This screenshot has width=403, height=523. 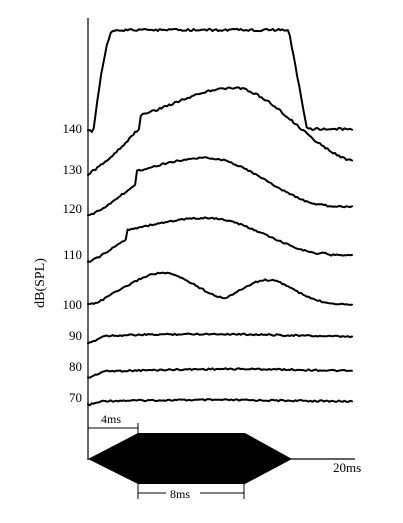 What do you see at coordinates (73, 128) in the screenshot?
I see `level-label-140: 140` at bounding box center [73, 128].